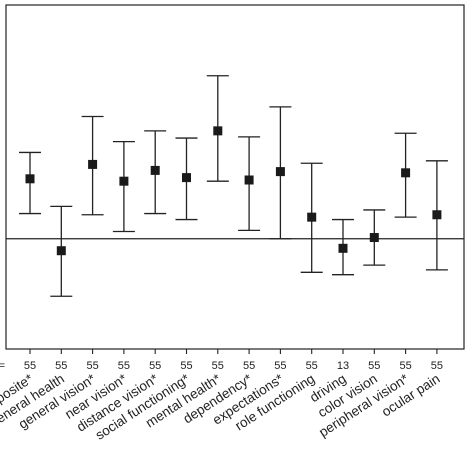 The height and width of the screenshot is (474, 474). What do you see at coordinates (343, 366) in the screenshot?
I see `n-label: 13` at bounding box center [343, 366].